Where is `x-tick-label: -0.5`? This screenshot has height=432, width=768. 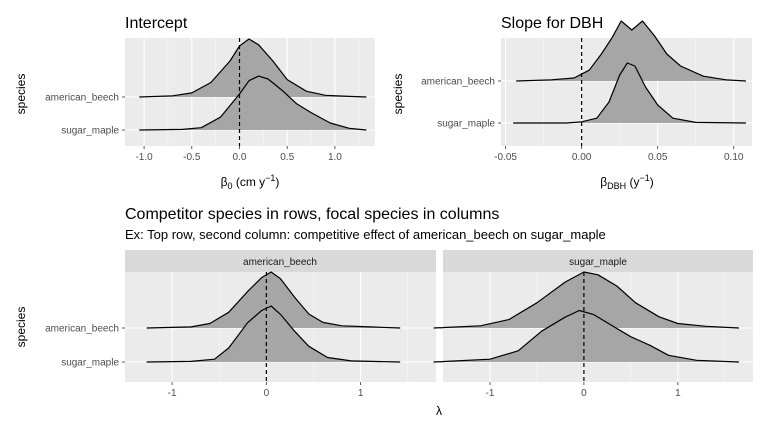 x-tick-label: -0.5 is located at coordinates (192, 157).